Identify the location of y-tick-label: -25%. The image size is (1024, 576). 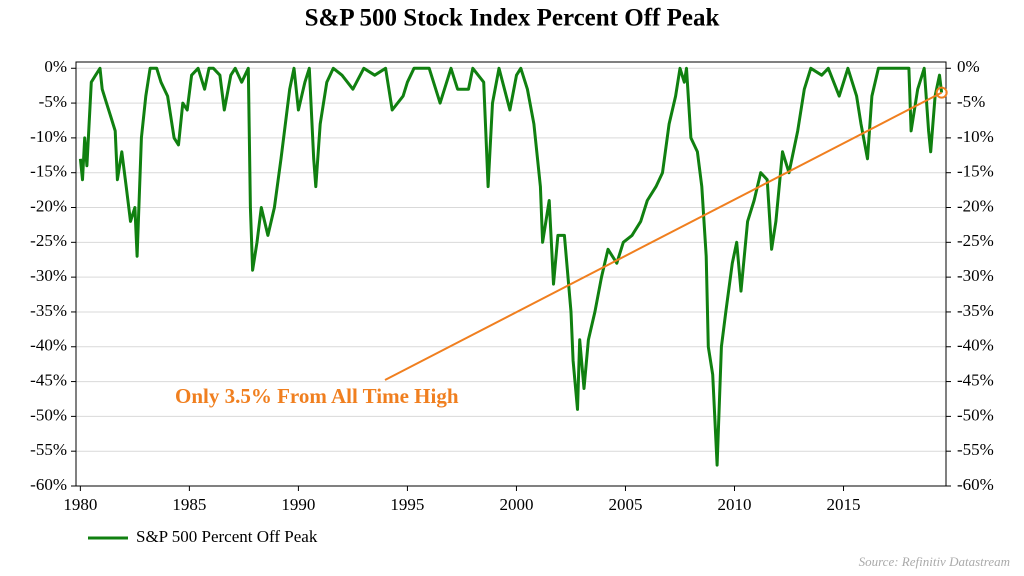
(48, 240).